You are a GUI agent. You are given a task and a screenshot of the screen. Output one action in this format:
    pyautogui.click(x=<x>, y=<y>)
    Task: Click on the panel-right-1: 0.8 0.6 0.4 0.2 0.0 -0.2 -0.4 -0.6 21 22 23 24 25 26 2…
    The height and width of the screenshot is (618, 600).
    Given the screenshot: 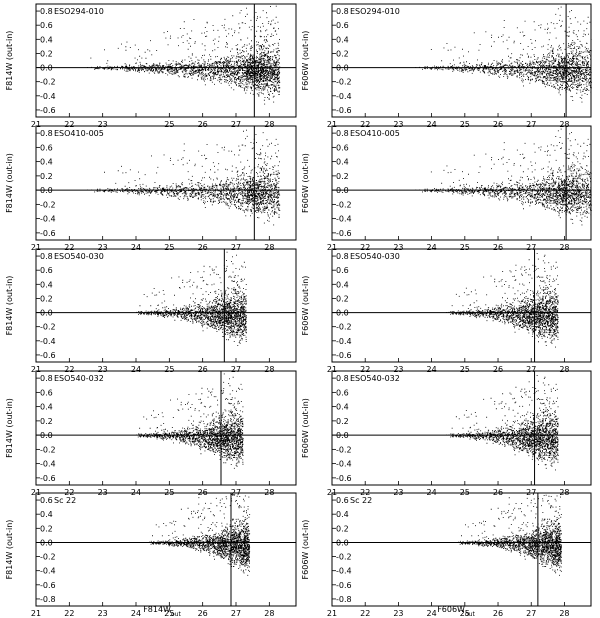 What is the action you would take?
    pyautogui.click(x=446, y=188)
    